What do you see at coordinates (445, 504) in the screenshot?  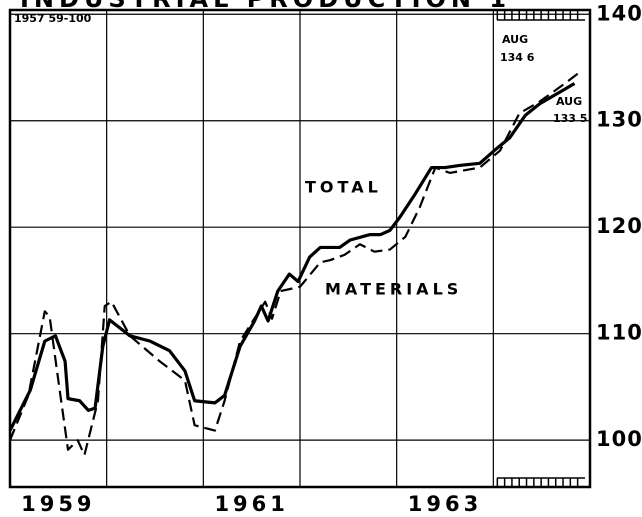 I see `x-tick-label: 1963` at bounding box center [445, 504].